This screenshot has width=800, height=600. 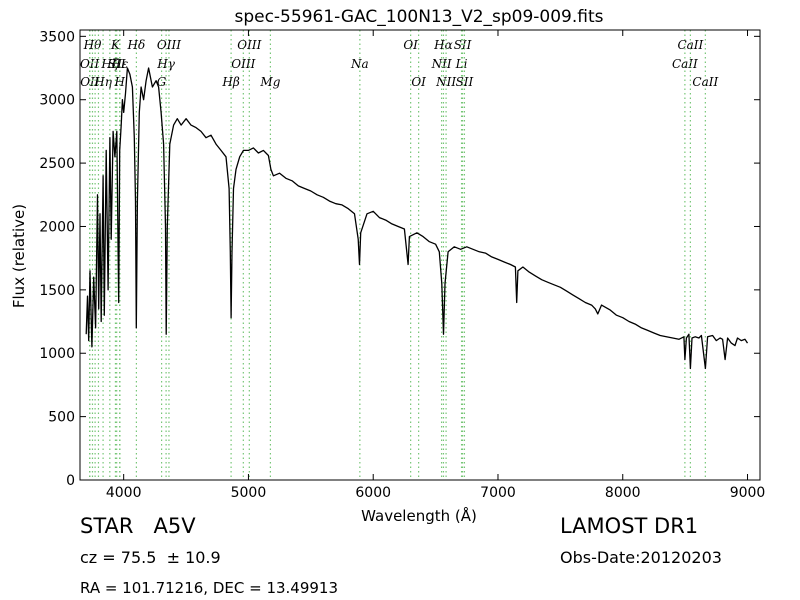 I want to click on spectral-line-label: Hβ, so click(x=230, y=82).